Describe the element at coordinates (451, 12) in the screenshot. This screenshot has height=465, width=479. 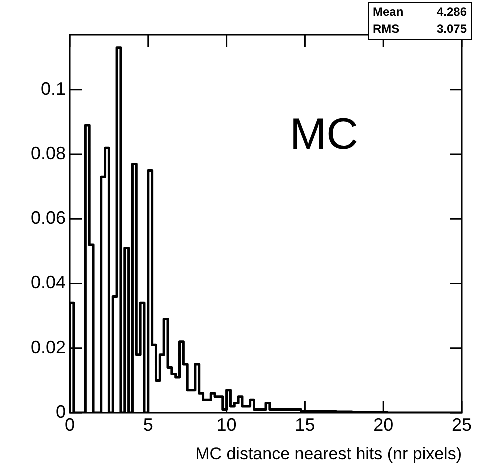
I see `text: 4.286` at that location.